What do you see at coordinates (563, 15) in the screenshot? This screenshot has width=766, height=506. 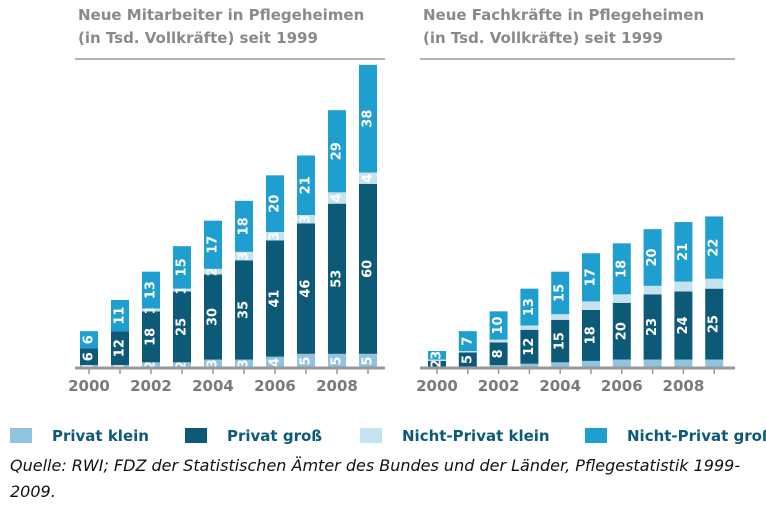 I see `chart-title: Neue Fachkräfte in Pflegeheimen` at bounding box center [563, 15].